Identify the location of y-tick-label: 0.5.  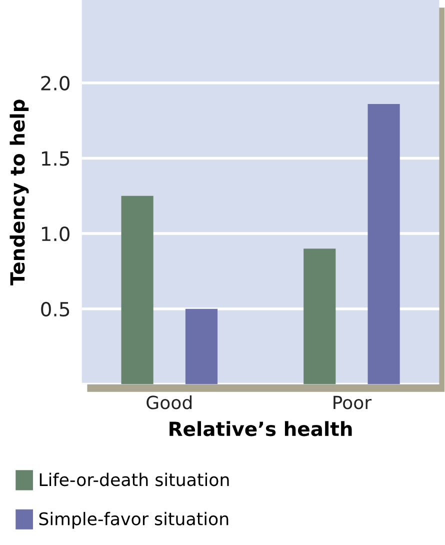
(55, 309).